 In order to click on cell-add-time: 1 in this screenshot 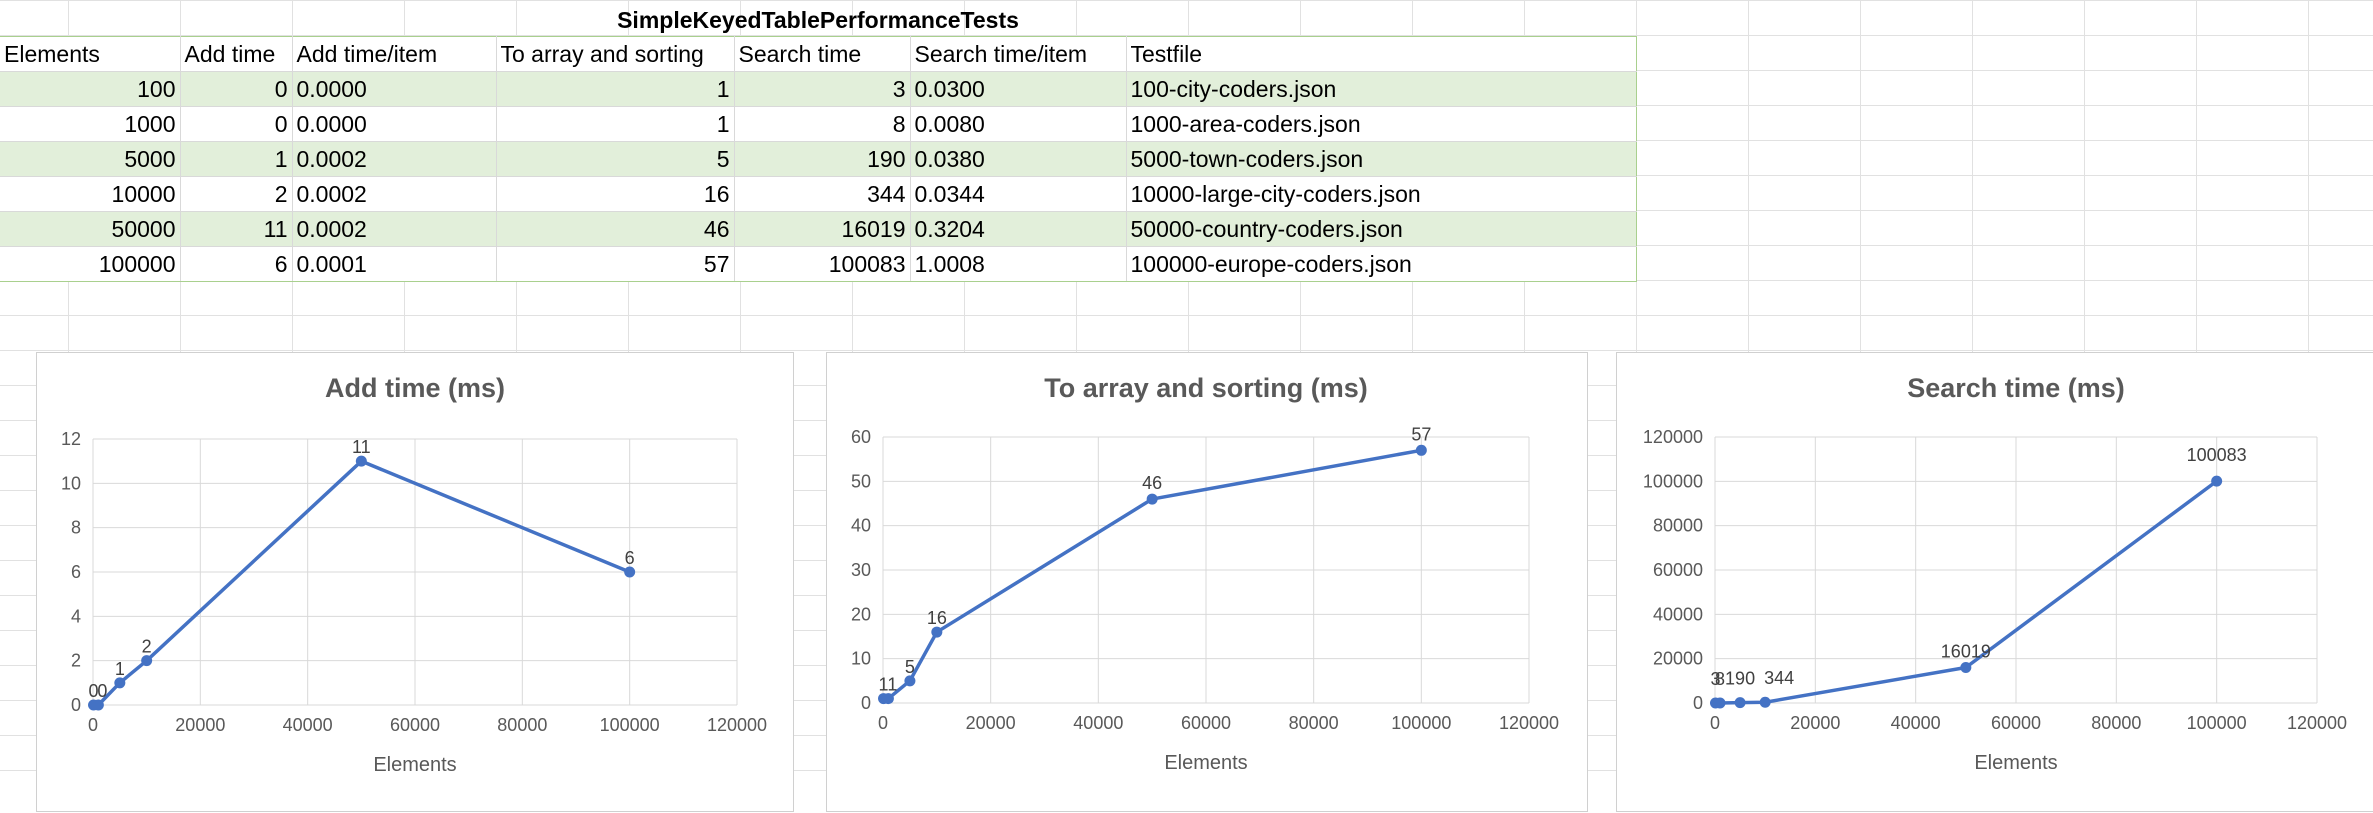, I will do `click(236, 159)`.